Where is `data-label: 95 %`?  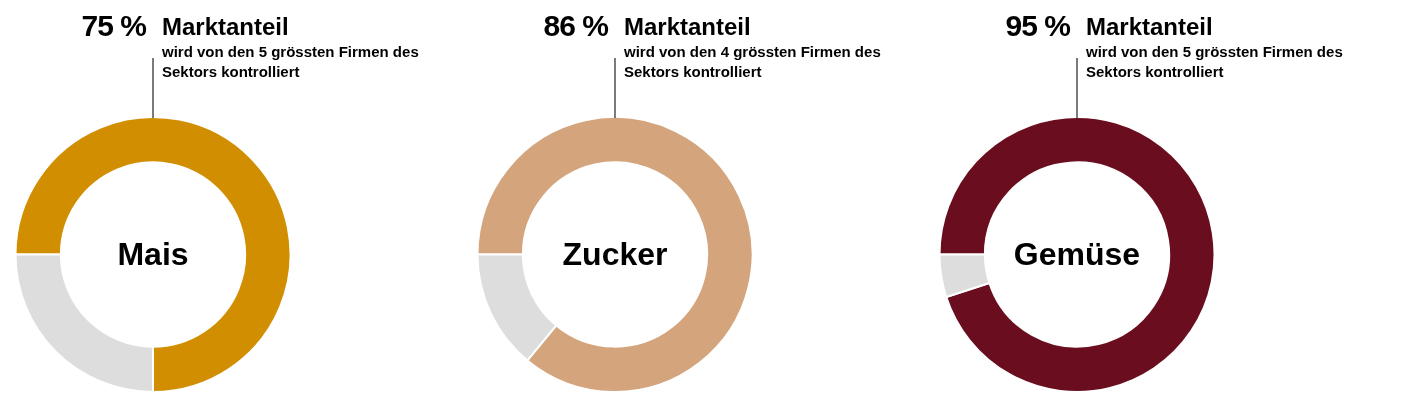
data-label: 95 % is located at coordinates (1037, 26).